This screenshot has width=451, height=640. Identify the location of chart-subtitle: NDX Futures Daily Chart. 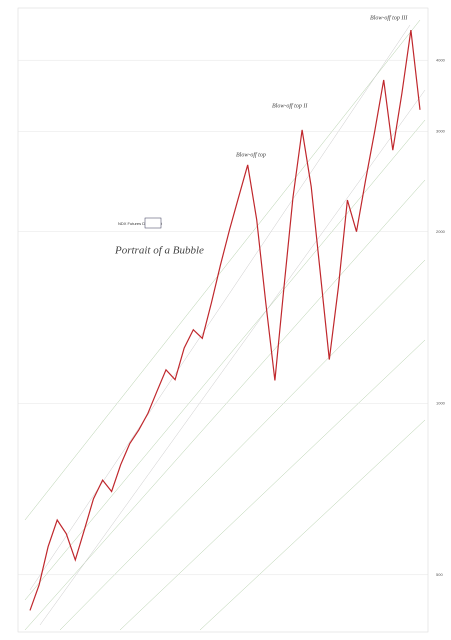
(140, 223).